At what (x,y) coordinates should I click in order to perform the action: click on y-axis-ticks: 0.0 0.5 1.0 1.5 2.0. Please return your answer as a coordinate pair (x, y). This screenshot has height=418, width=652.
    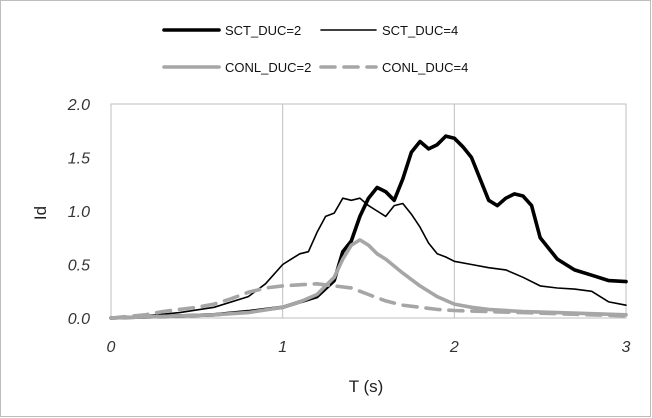
    Looking at the image, I should click on (78, 212).